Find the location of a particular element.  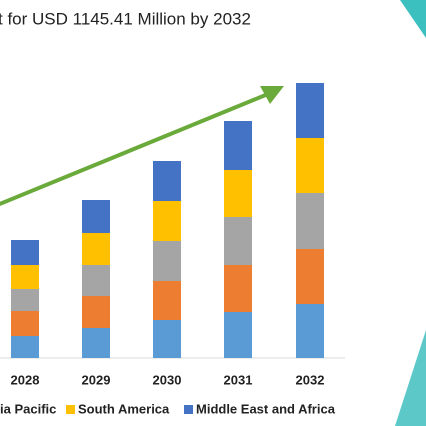

x-tick-label: 2028 is located at coordinates (25, 379).